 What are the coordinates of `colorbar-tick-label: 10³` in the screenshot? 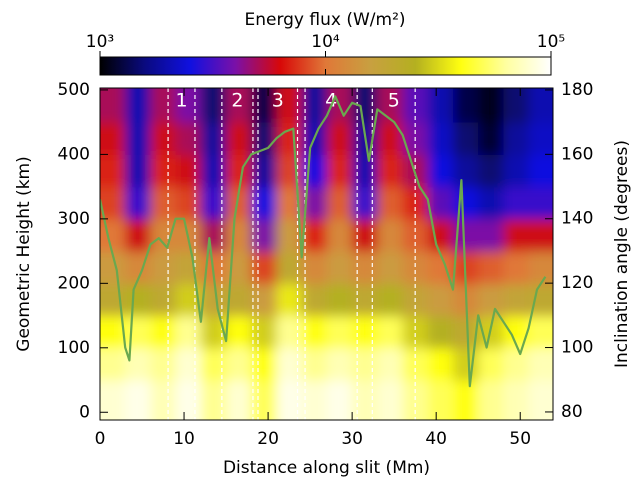 It's located at (100, 42).